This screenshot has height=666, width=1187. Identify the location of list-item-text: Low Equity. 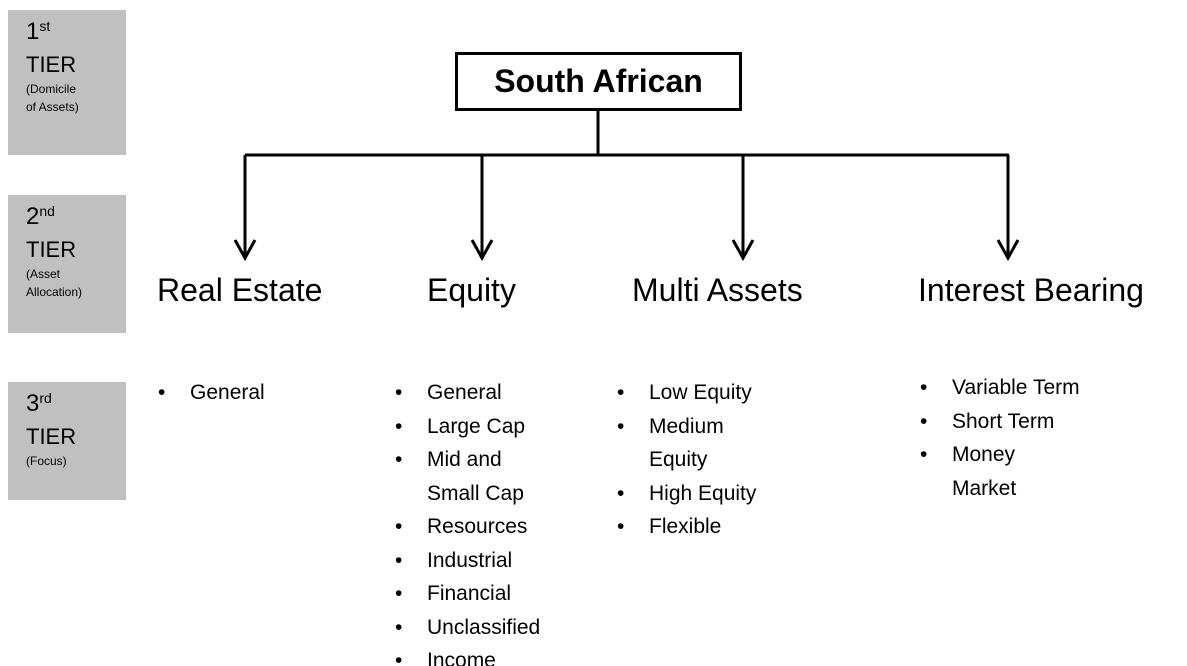
(700, 392).